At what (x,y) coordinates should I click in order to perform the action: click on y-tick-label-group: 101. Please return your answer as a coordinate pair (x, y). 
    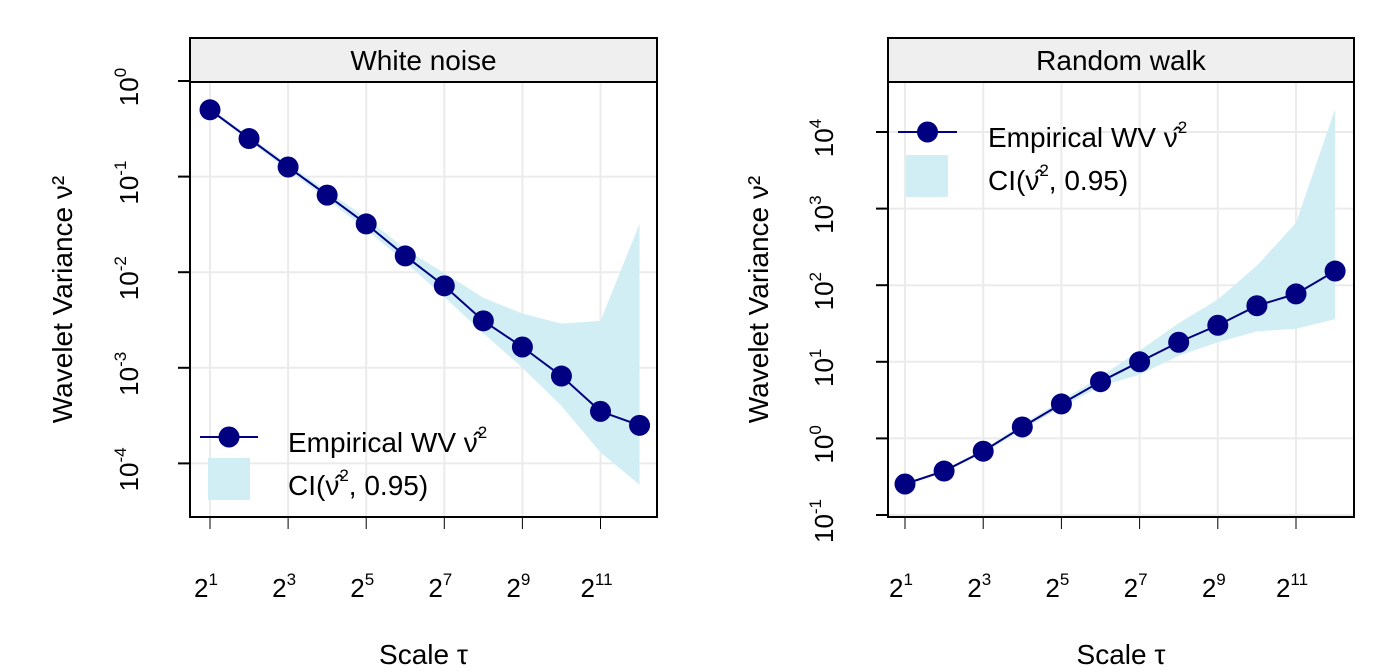
    Looking at the image, I should click on (822, 368).